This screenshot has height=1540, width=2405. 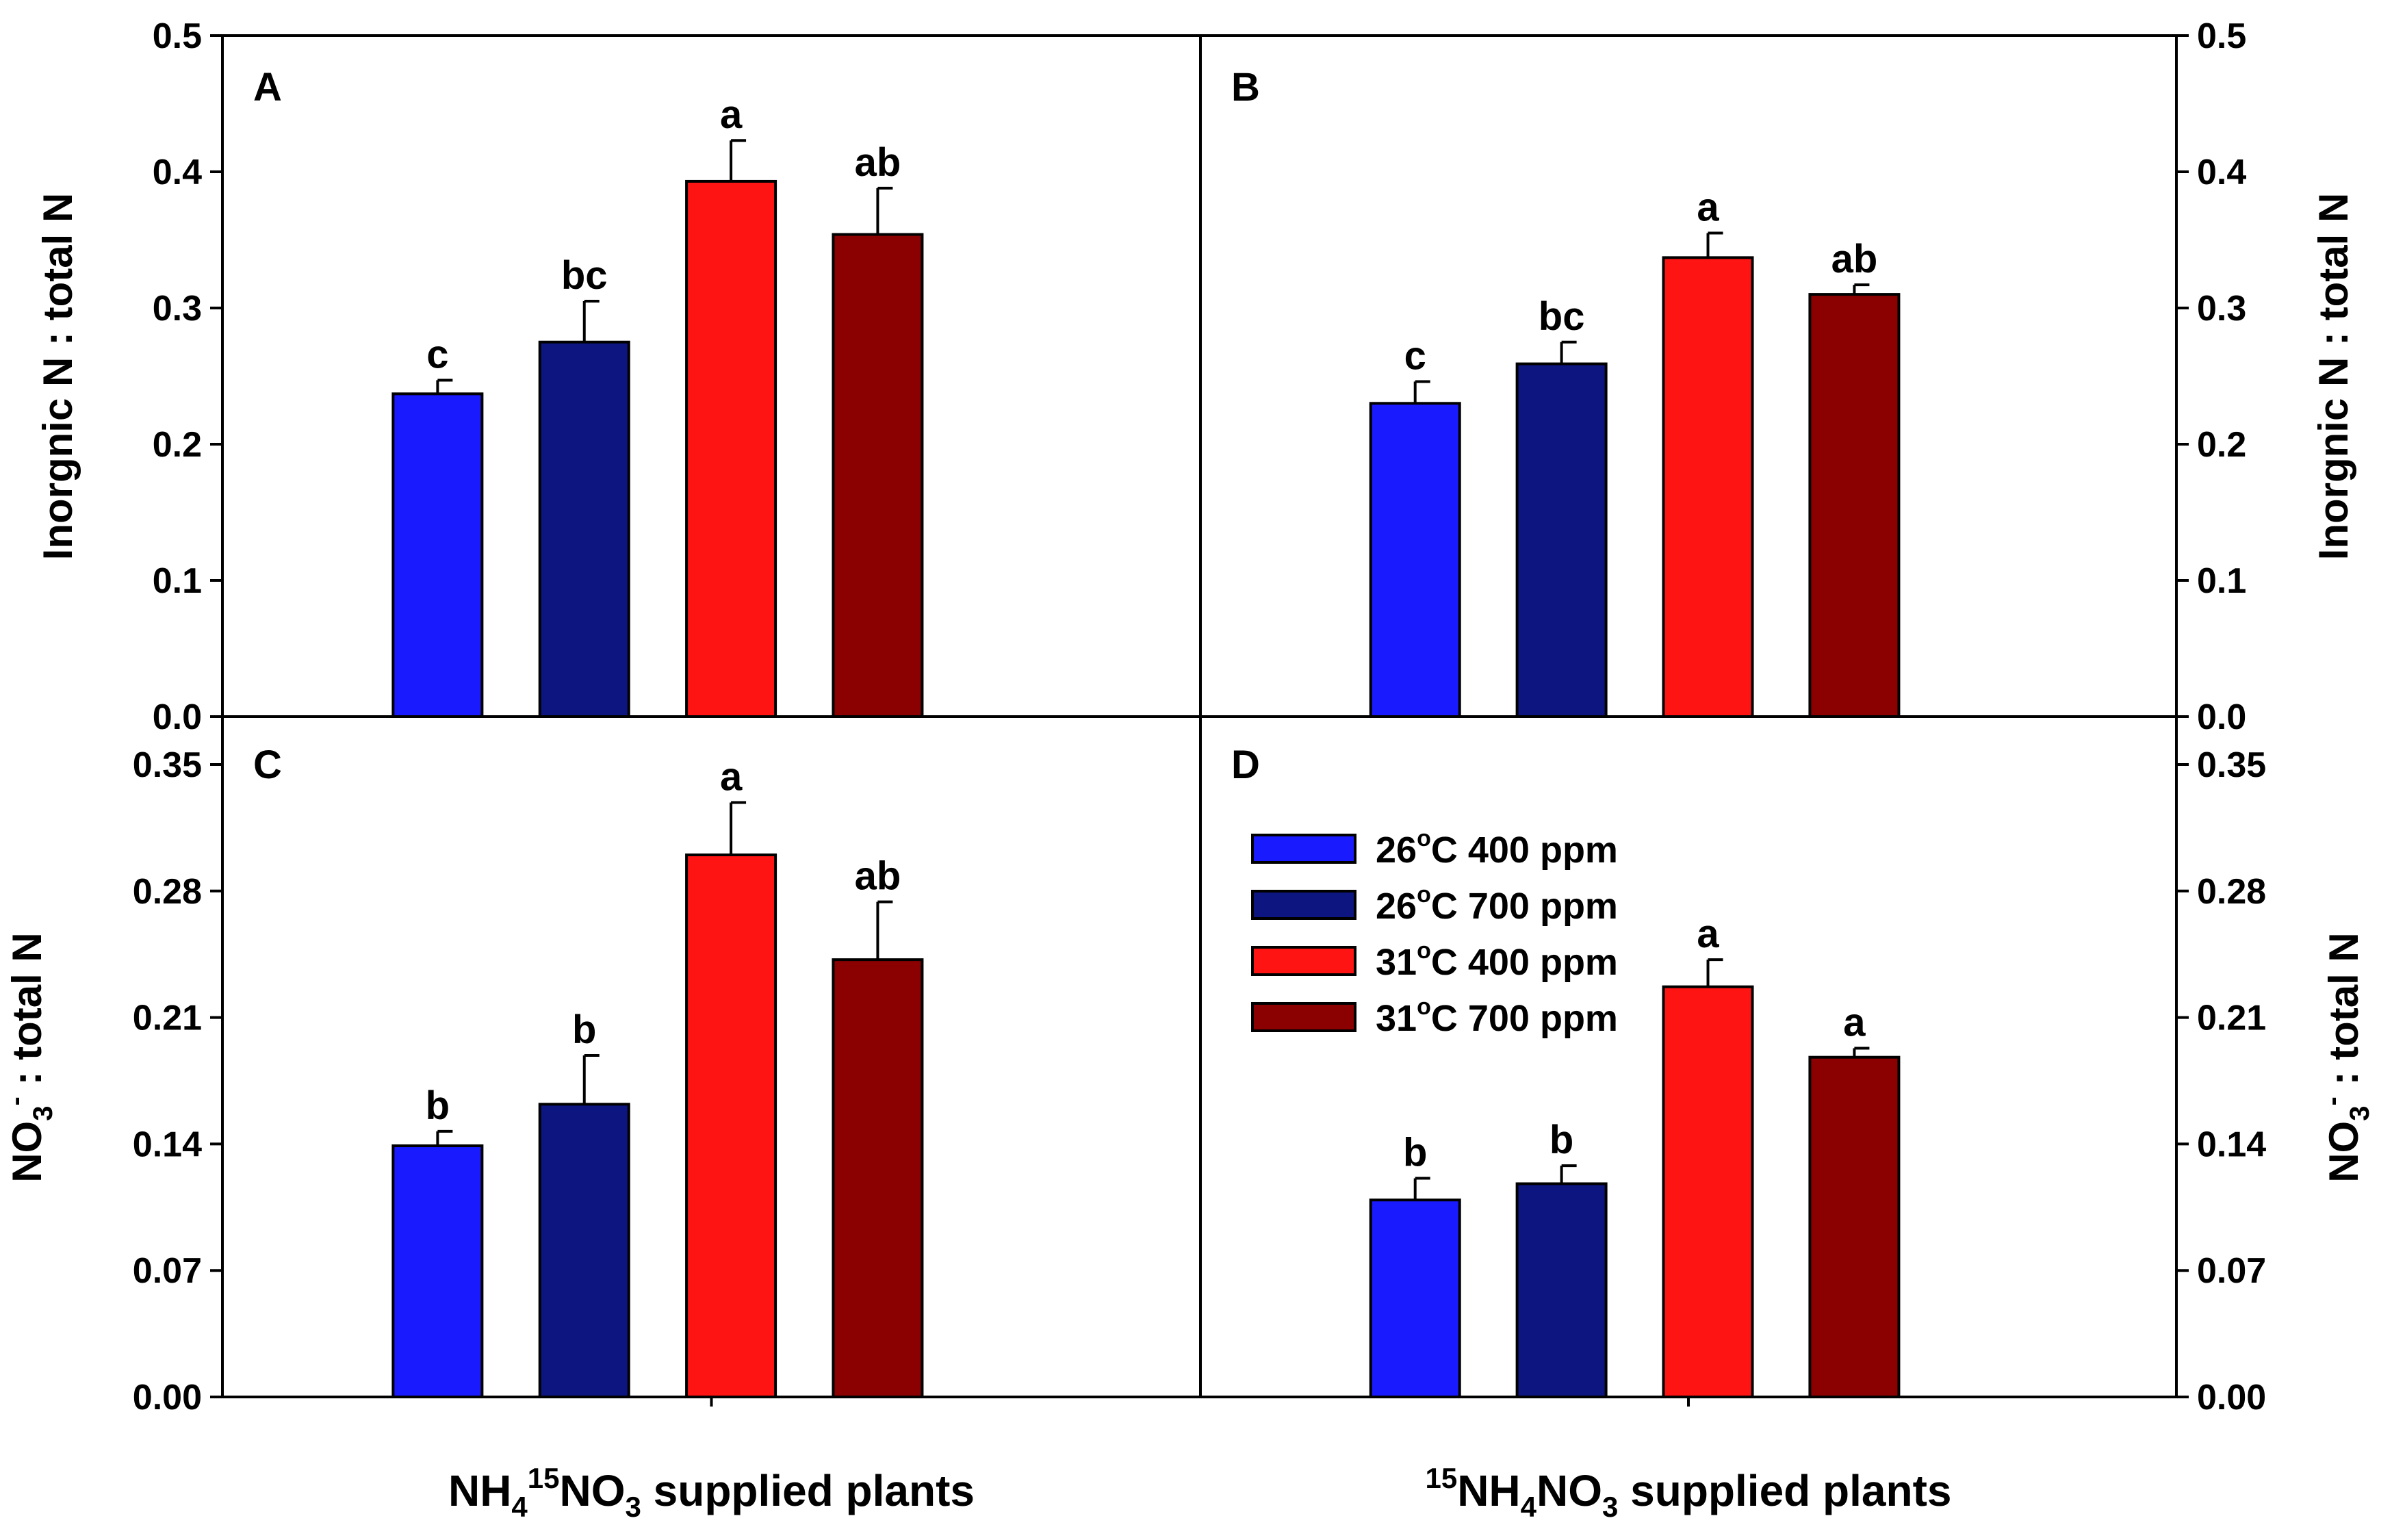 I want to click on panel-label-B: B, so click(x=1245, y=87).